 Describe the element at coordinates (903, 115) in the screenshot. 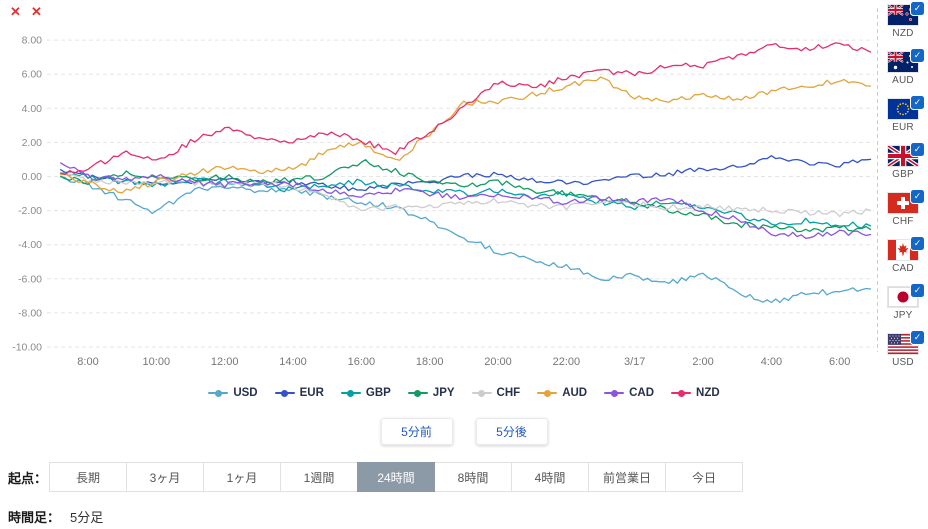

I see `currency-toggle-eur: ✓ EUR` at that location.